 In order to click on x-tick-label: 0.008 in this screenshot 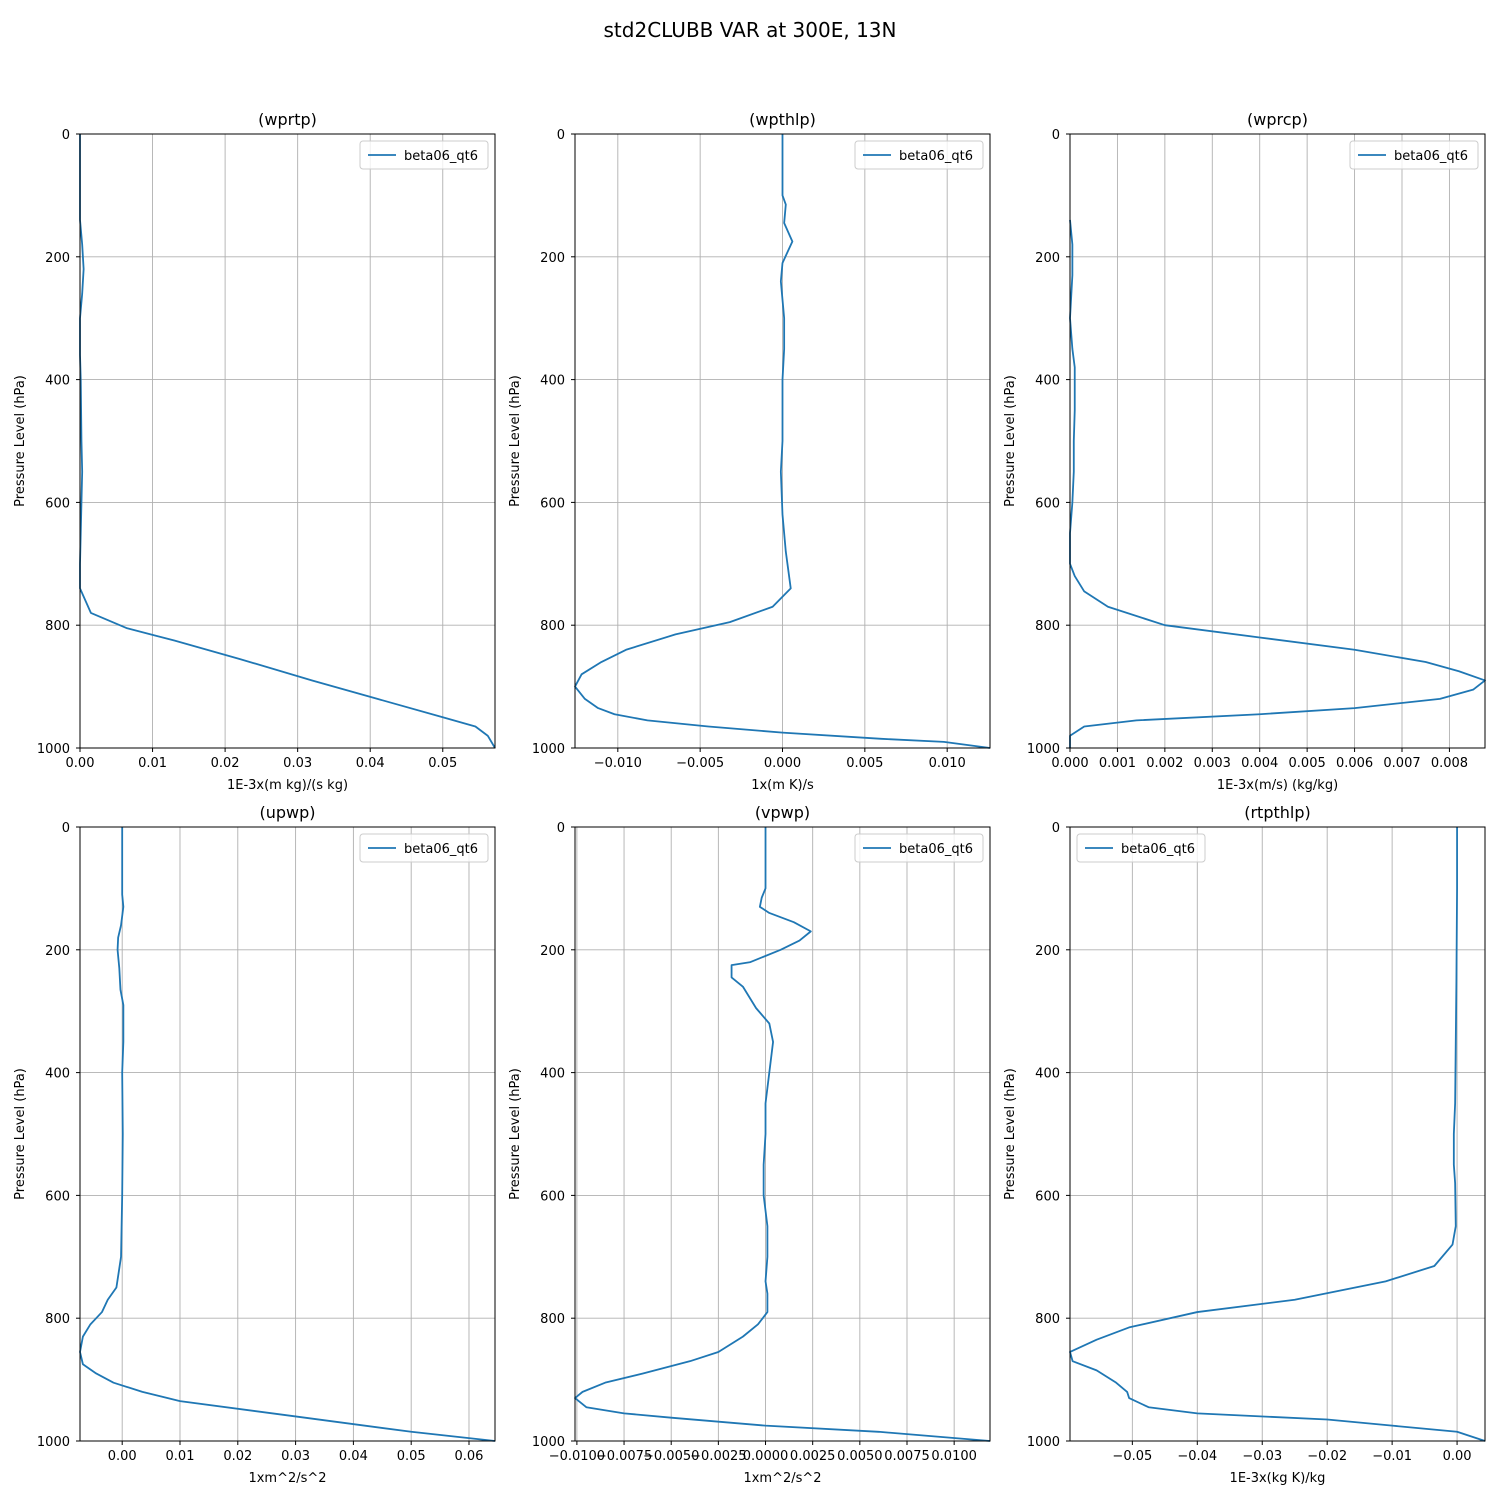, I will do `click(1449, 763)`.